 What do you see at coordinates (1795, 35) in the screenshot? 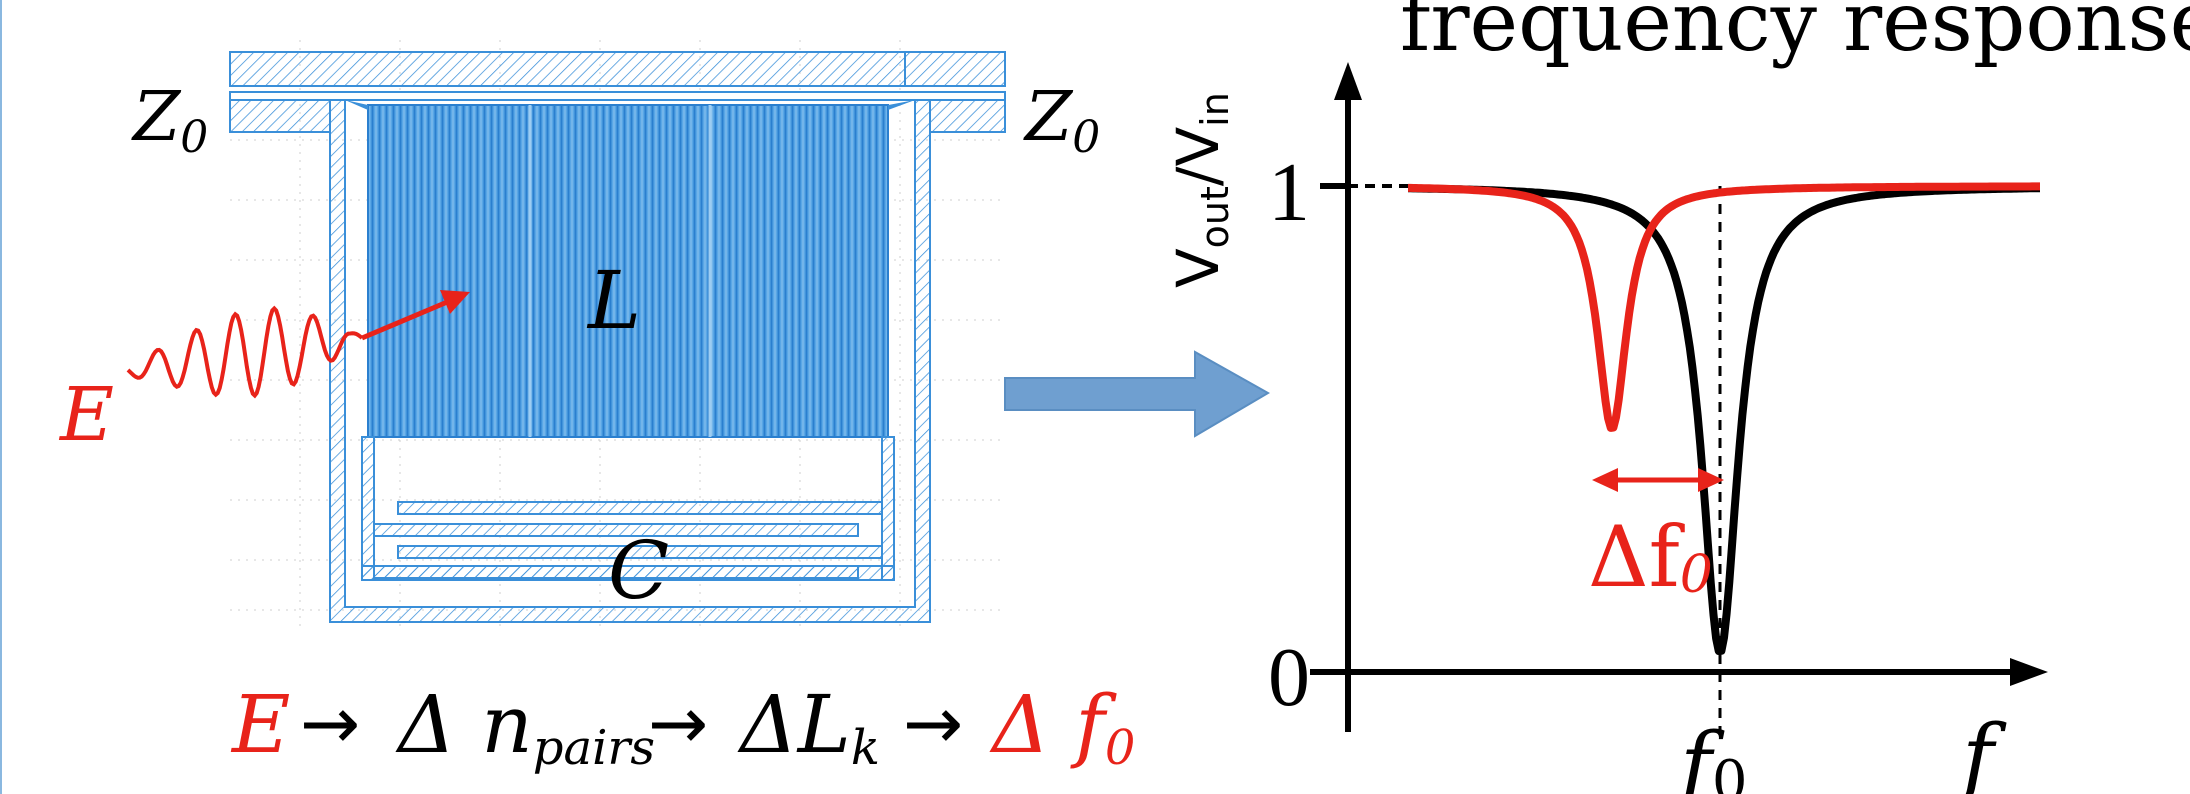
I see `plot-title: frequency response` at bounding box center [1795, 35].